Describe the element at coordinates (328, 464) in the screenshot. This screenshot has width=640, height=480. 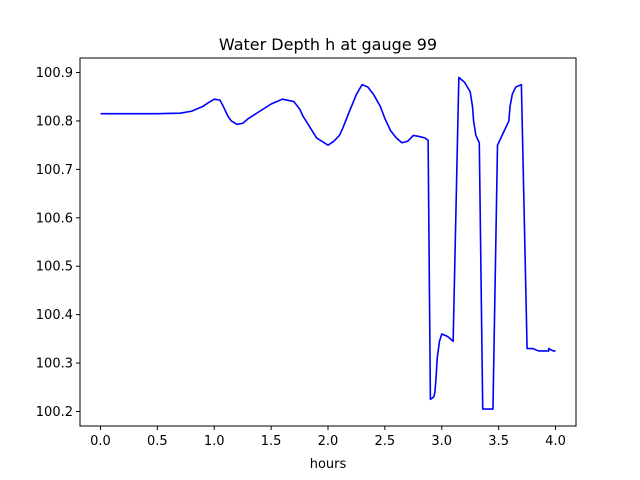
I see `x-axis-label: hours` at that location.